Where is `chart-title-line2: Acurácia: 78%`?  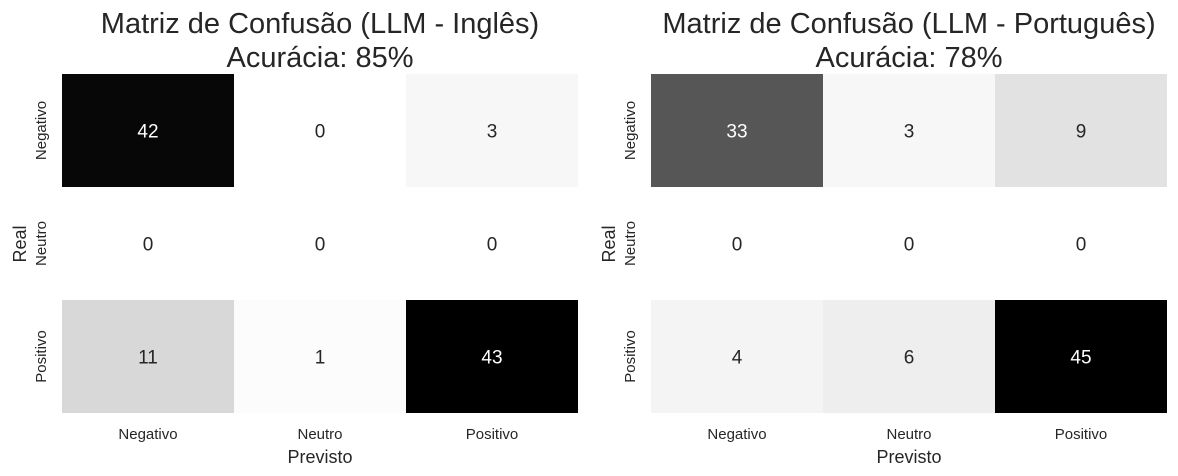 chart-title-line2: Acurácia: 78% is located at coordinates (909, 58).